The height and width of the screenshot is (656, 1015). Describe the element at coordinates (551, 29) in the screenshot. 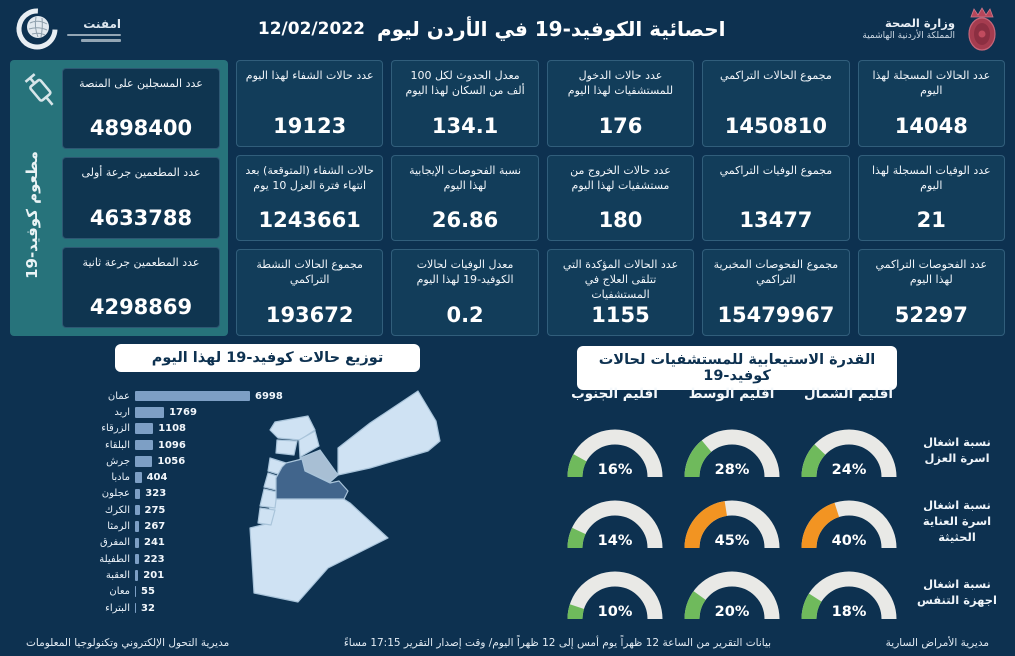

I see `page-title: احصائية الكوفيد-19 في الأردن ليوم` at that location.